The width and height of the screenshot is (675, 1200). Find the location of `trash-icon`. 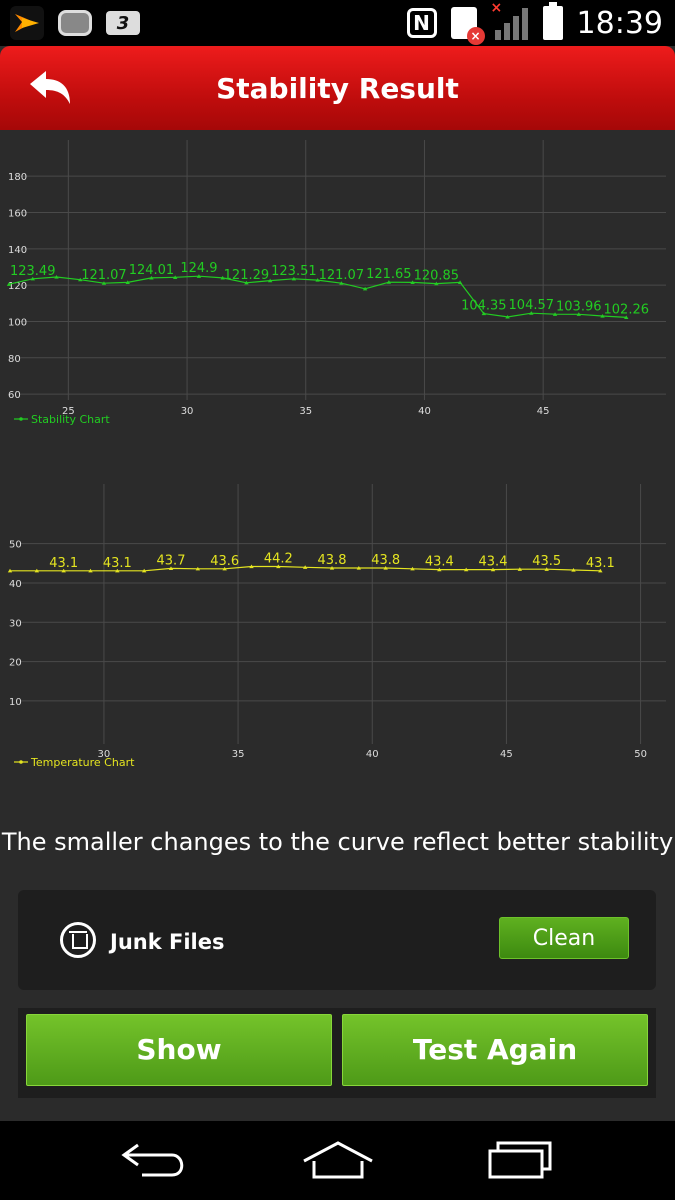

trash-icon is located at coordinates (78, 940).